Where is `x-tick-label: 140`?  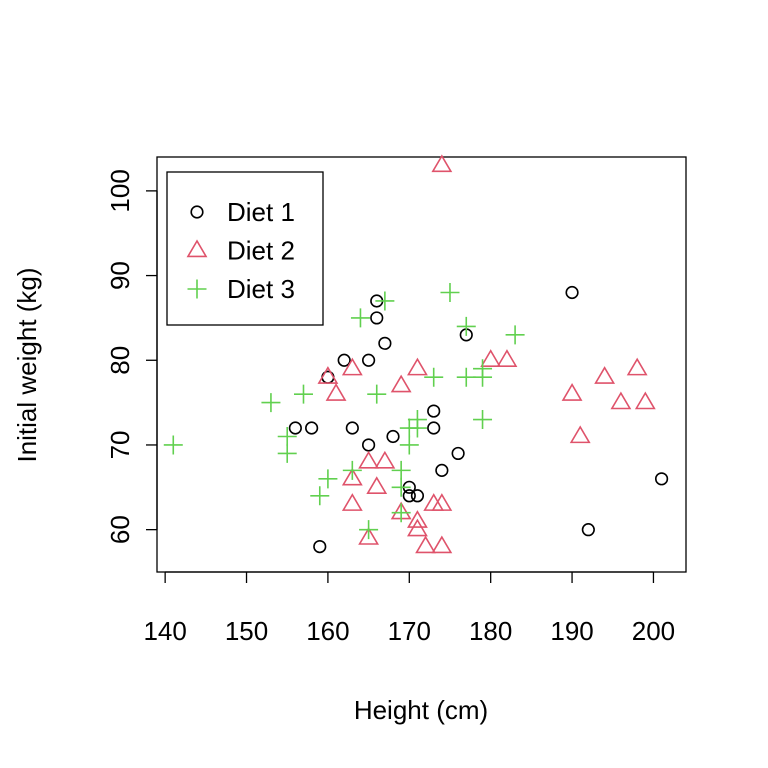 x-tick-label: 140 is located at coordinates (164, 631).